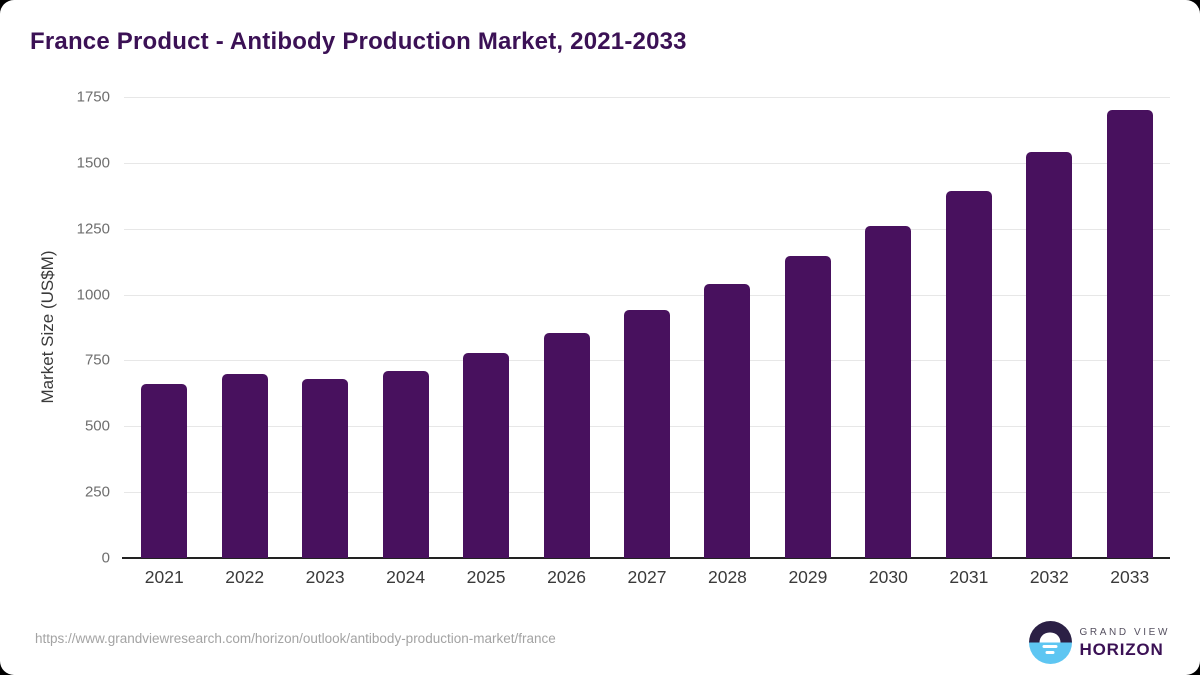  What do you see at coordinates (486, 455) in the screenshot?
I see `bar-2025` at bounding box center [486, 455].